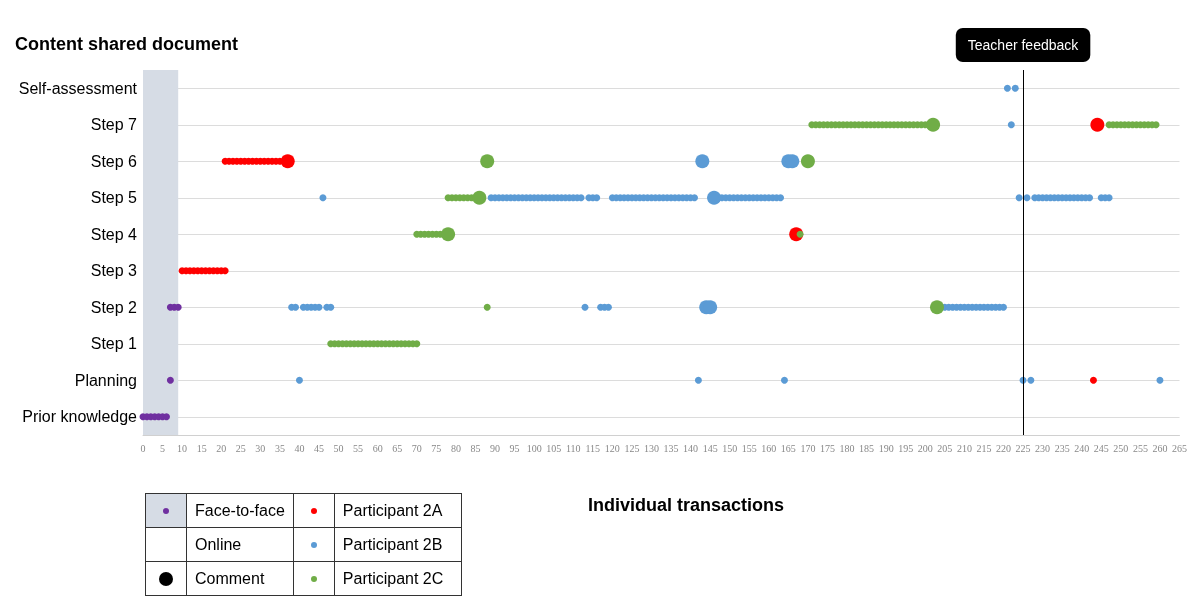 The width and height of the screenshot is (1190, 597). Describe the element at coordinates (827, 448) in the screenshot. I see `x-tick-label: 175` at that location.